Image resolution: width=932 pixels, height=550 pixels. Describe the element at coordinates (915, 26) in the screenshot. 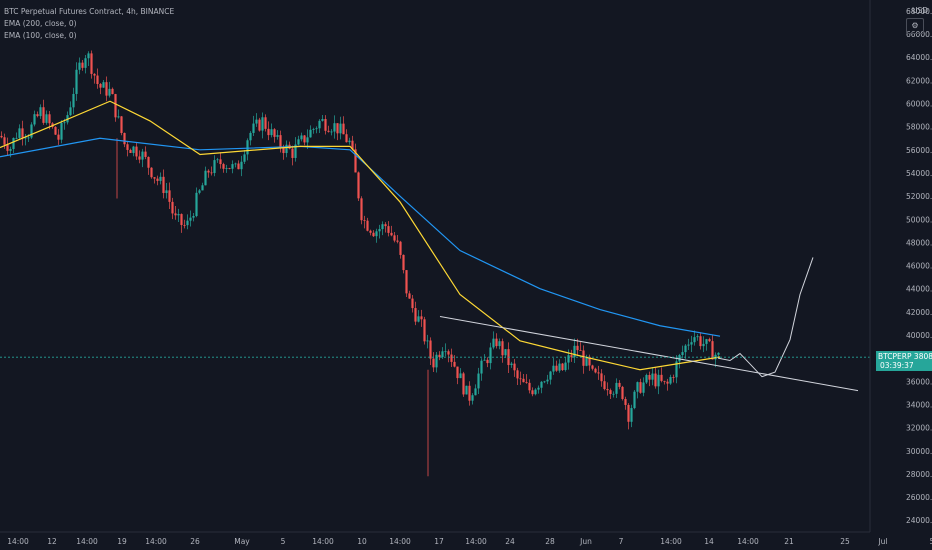

I see `settings-icon: ⚙` at that location.